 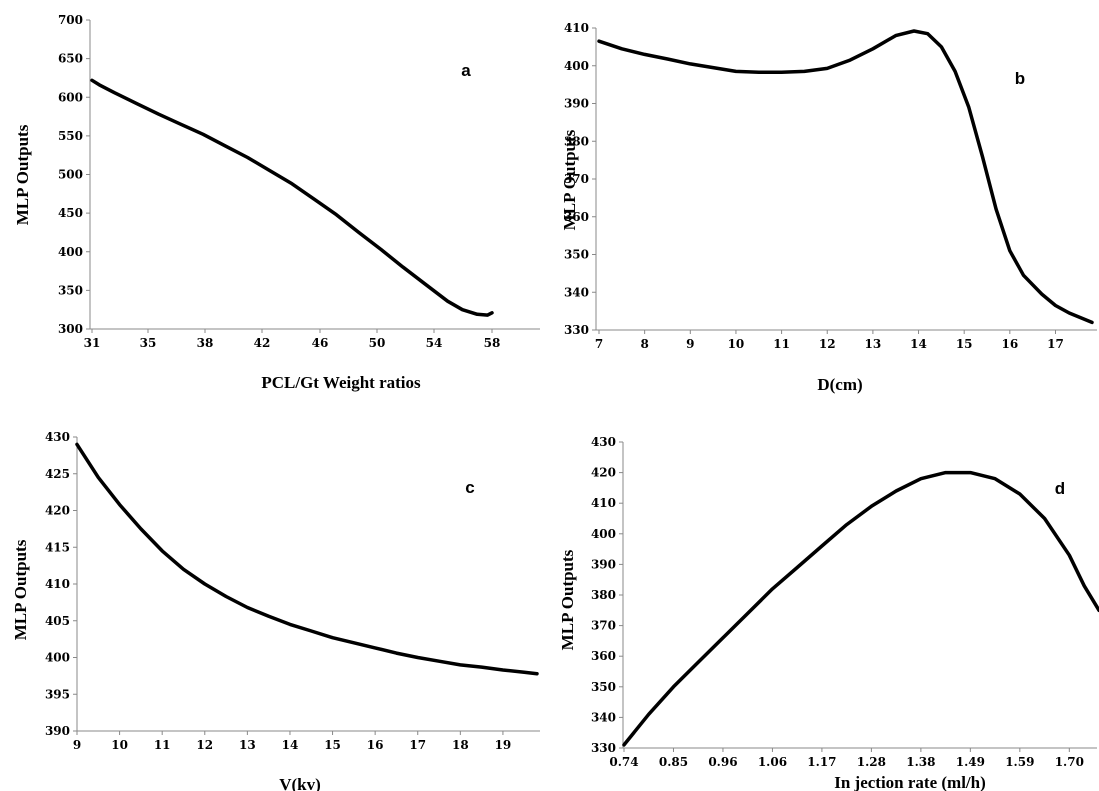 What do you see at coordinates (871, 762) in the screenshot?
I see `x-tick-label: 1.28` at bounding box center [871, 762].